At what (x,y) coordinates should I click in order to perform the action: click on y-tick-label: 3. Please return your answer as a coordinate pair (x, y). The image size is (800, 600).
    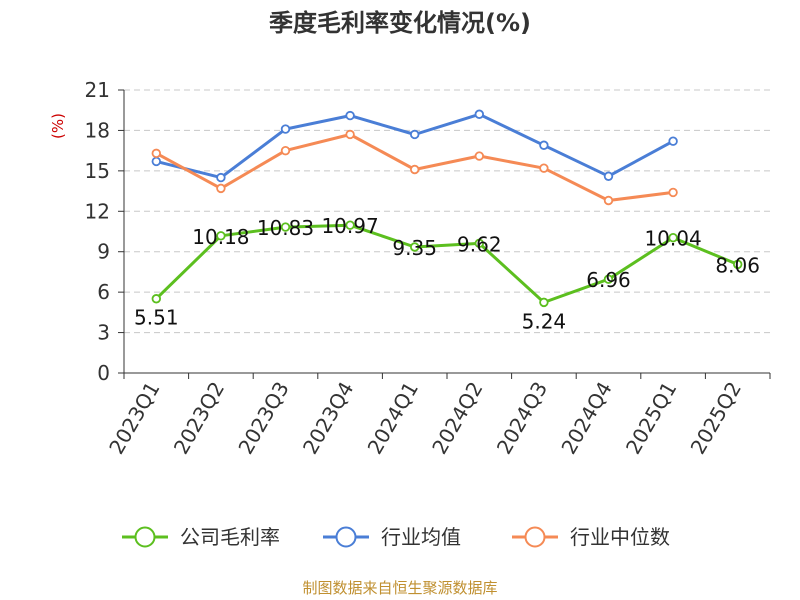
    Looking at the image, I should click on (103, 333).